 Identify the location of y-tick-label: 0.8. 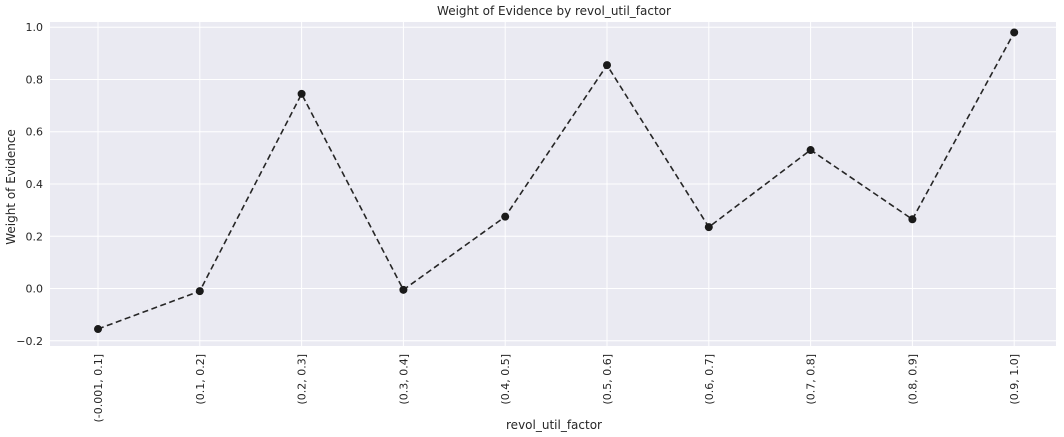
(35, 79).